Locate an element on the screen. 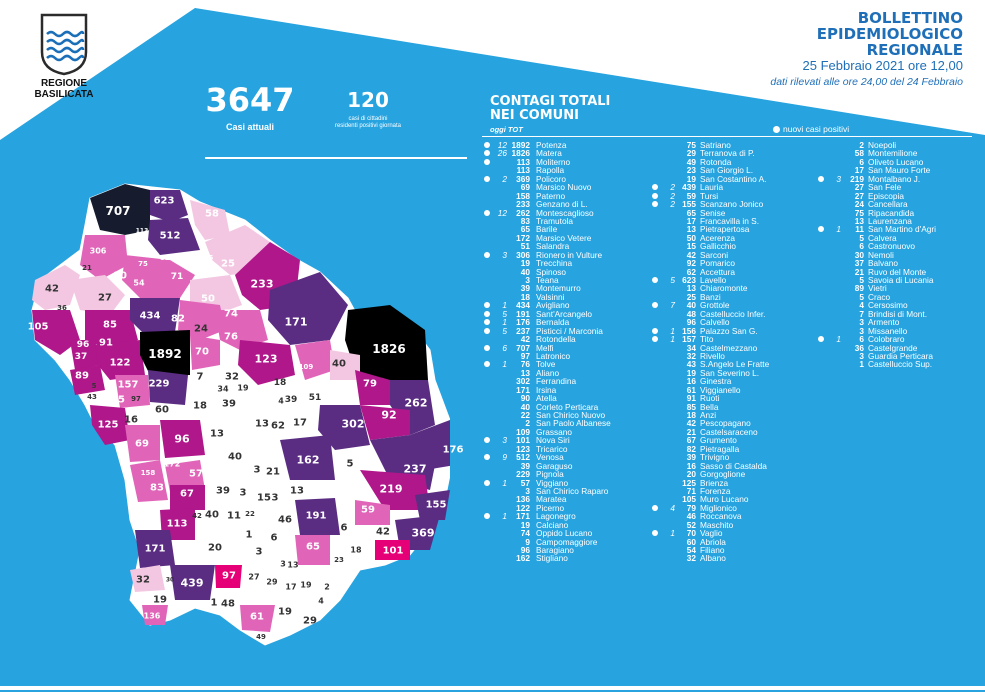 The width and height of the screenshot is (985, 696). map-case-count: 52 is located at coordinates (165, 258).